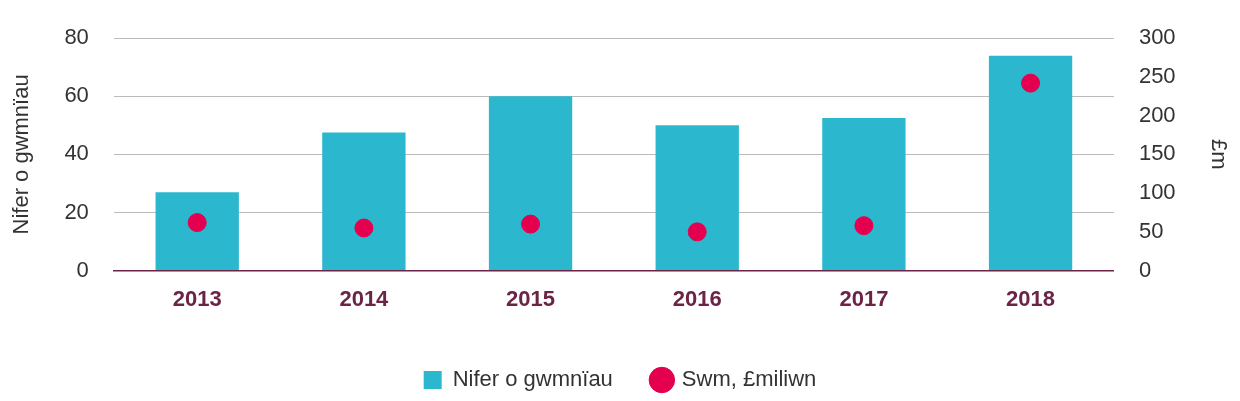 Image resolution: width=1240 pixels, height=401 pixels. I want to click on y2-tick-label: 300, so click(1157, 37).